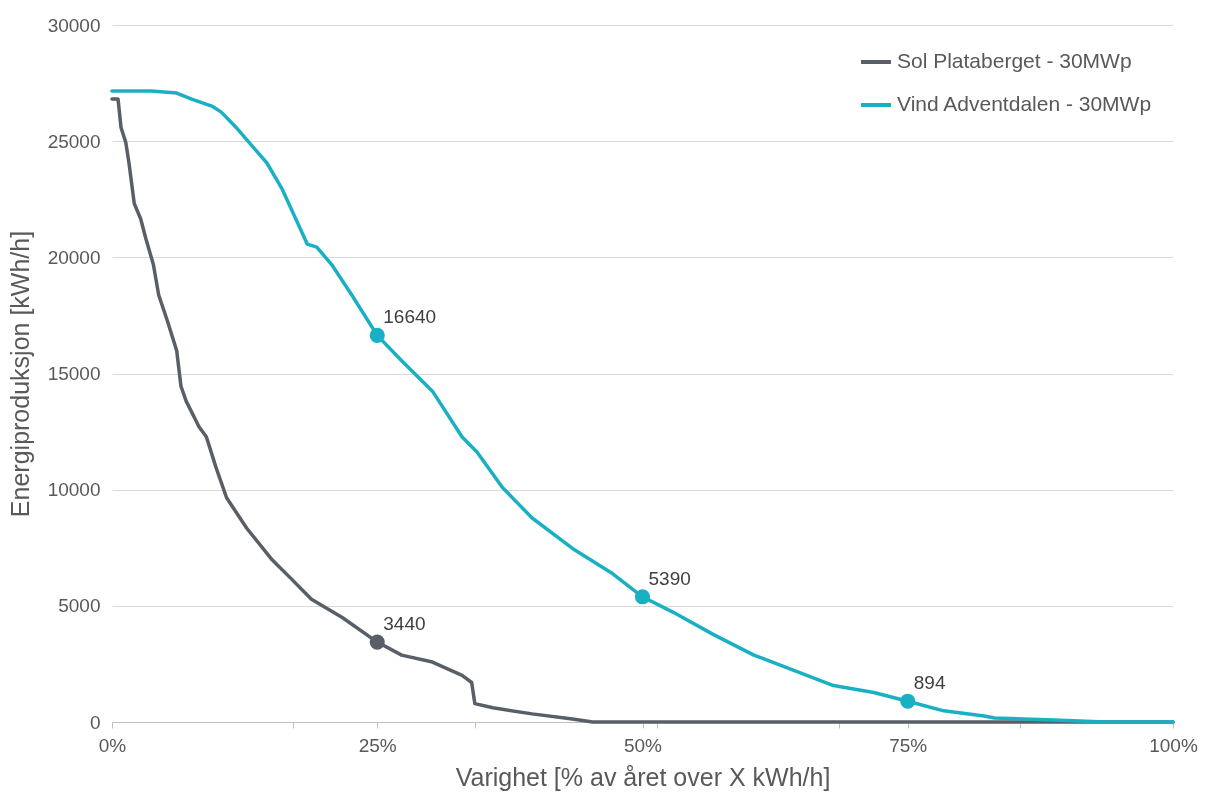 This screenshot has width=1226, height=796. I want to click on y-tick-label: 20000, so click(74, 257).